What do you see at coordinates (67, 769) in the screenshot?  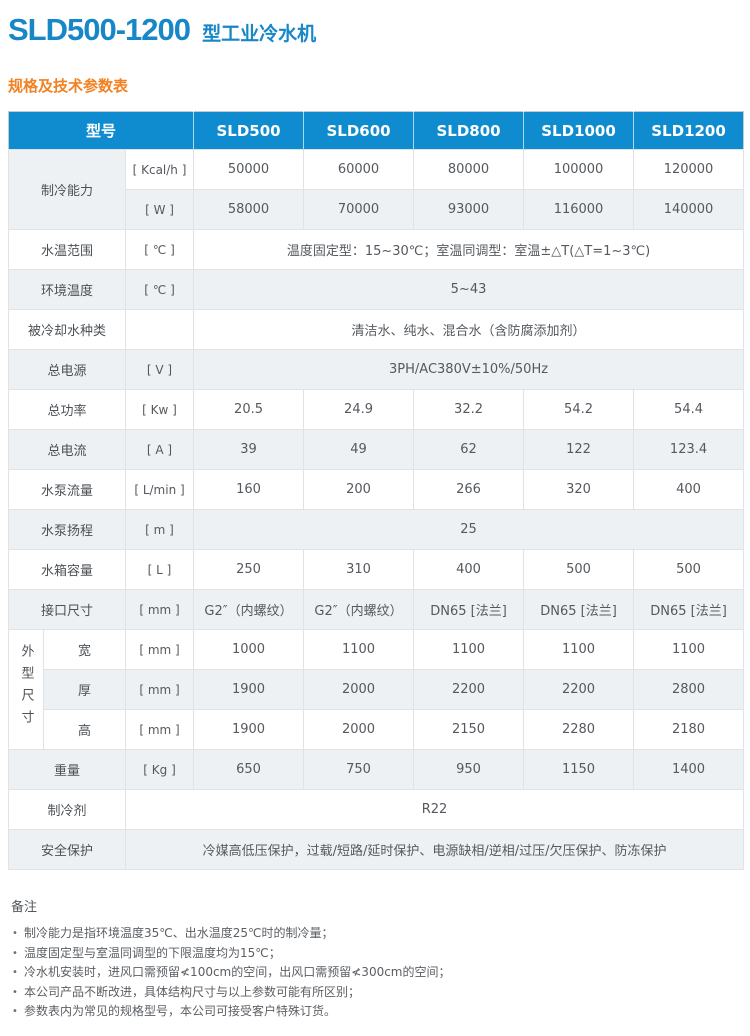 I see `row-label: 重量` at bounding box center [67, 769].